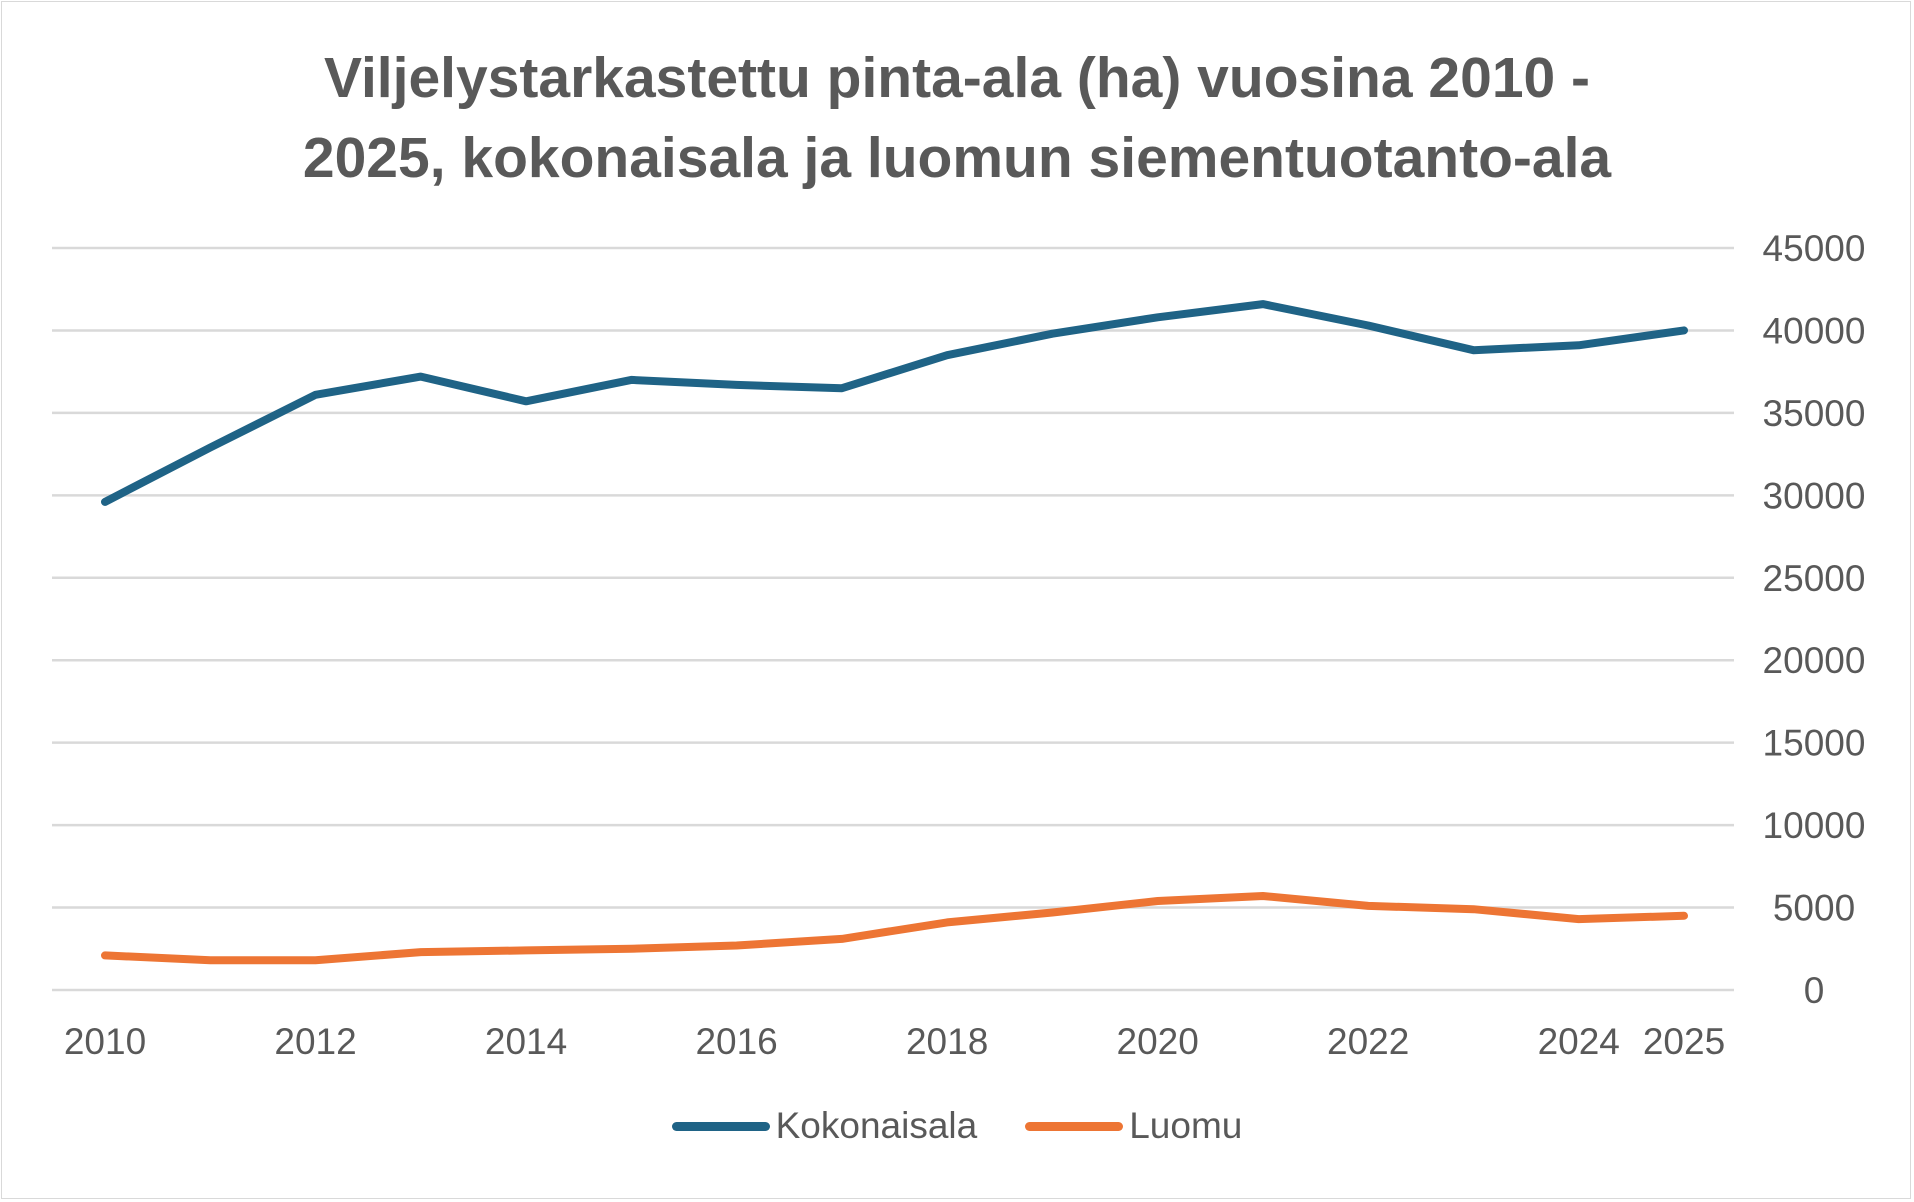 The height and width of the screenshot is (1202, 1914). What do you see at coordinates (1814, 248) in the screenshot?
I see `y-tick-label-45000: 45000` at bounding box center [1814, 248].